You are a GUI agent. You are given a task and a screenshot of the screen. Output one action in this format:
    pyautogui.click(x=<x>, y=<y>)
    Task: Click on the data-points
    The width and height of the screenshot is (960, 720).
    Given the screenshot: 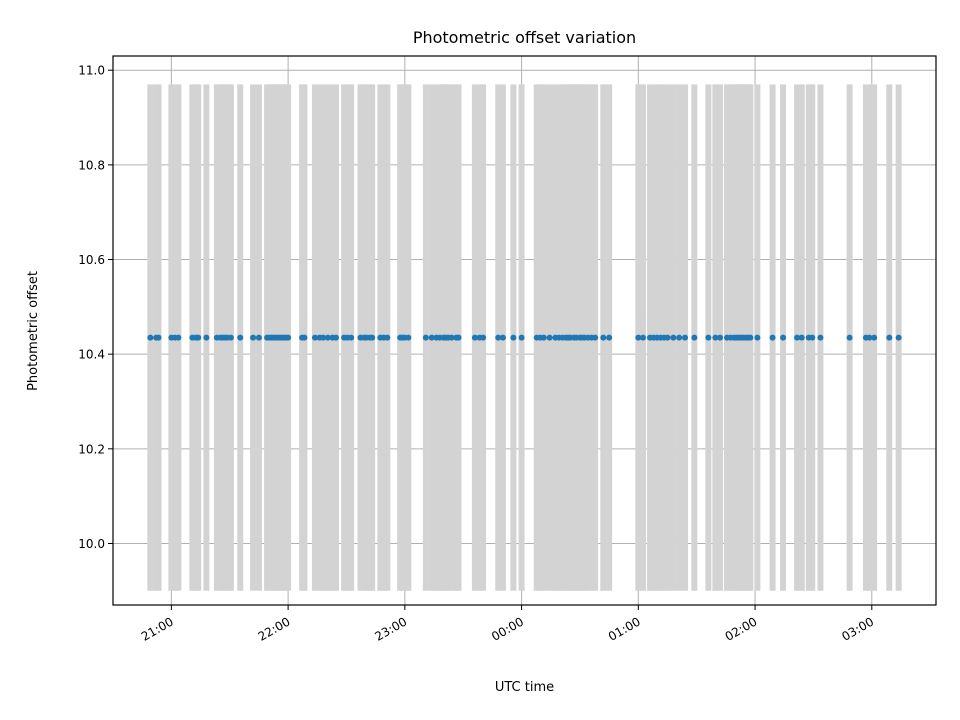 What is the action you would take?
    pyautogui.click(x=524, y=337)
    